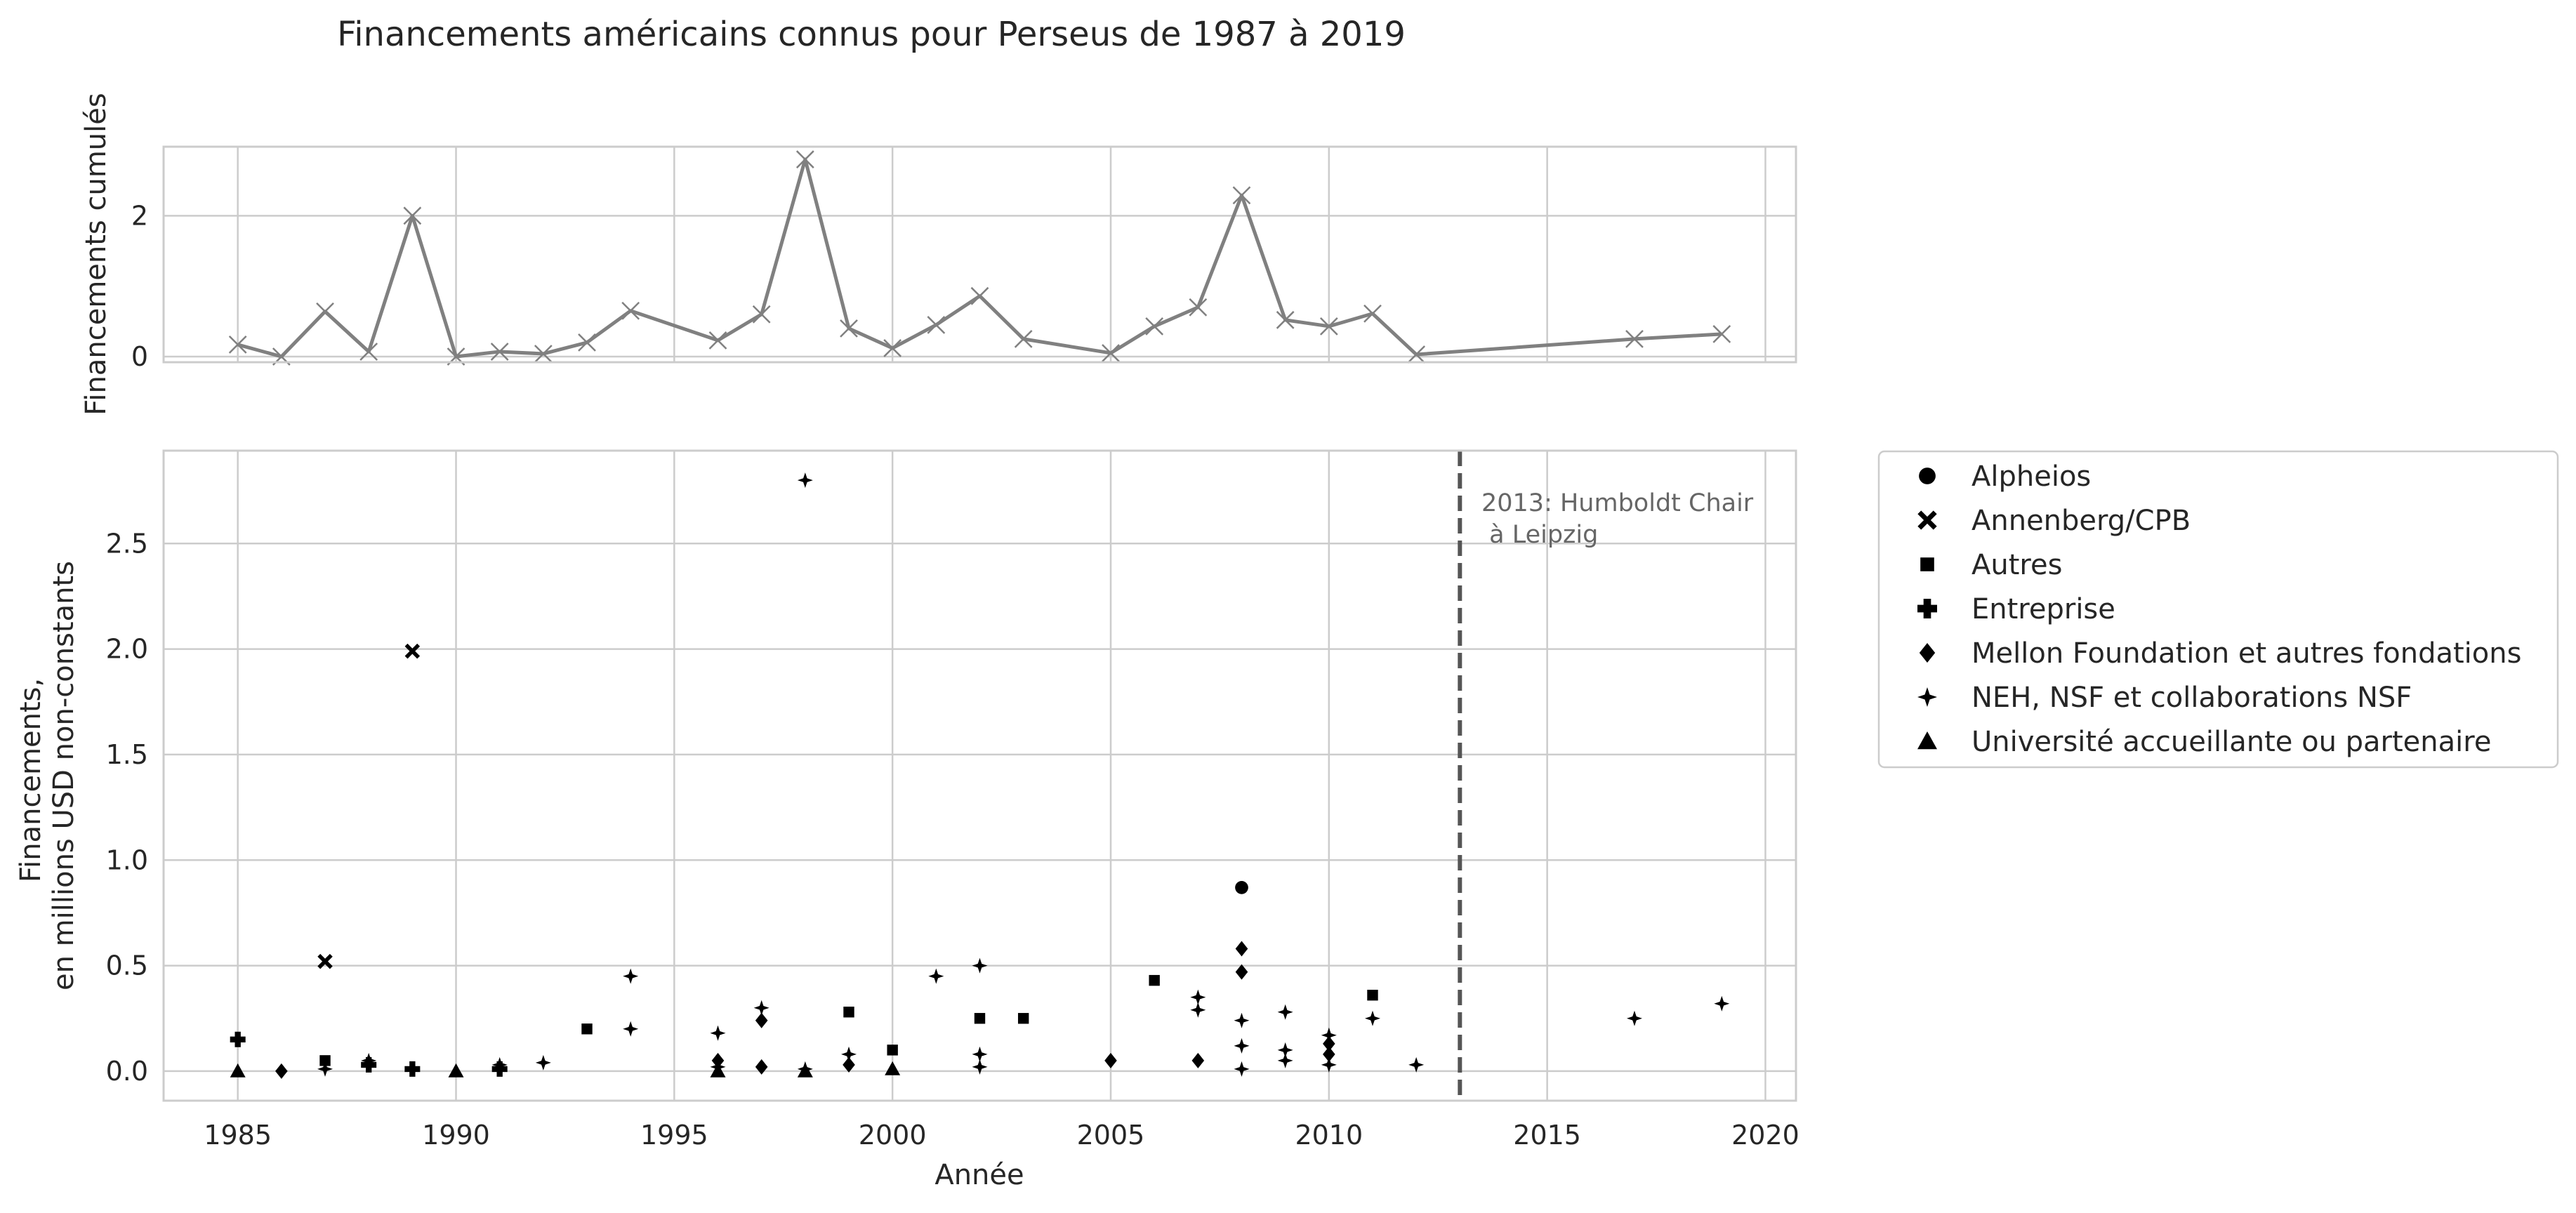  Describe the element at coordinates (2016, 565) in the screenshot. I see `legend-label: Autres` at that location.